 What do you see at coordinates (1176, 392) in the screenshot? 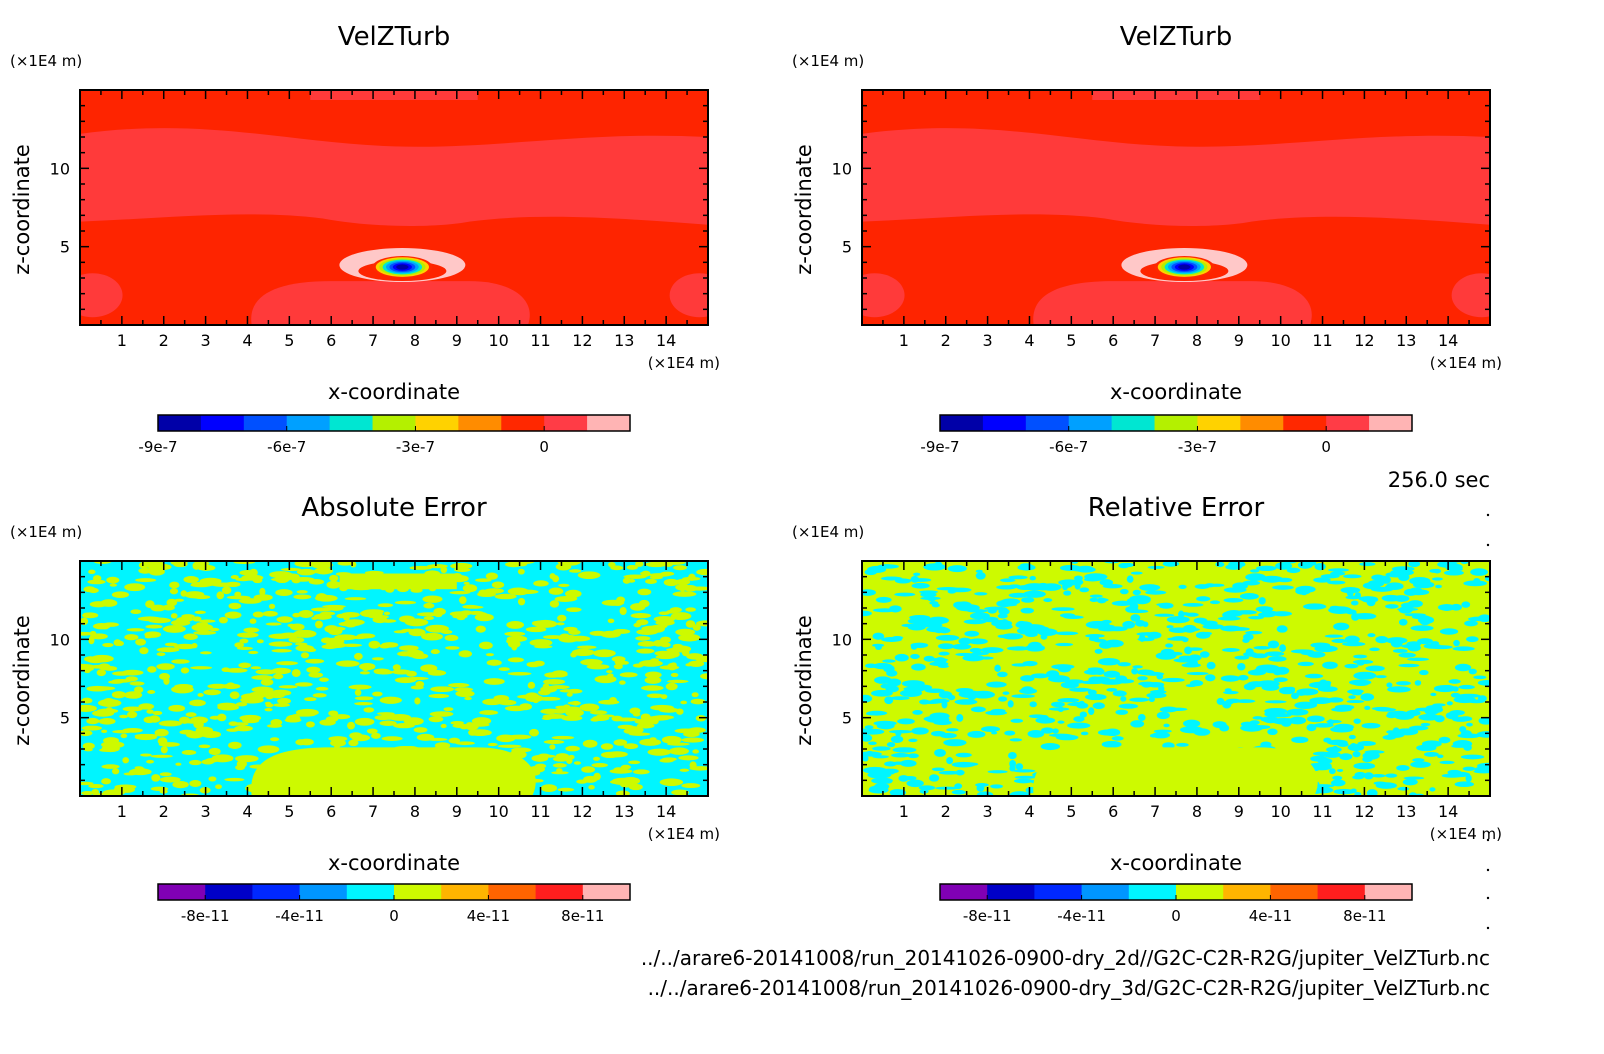
I see `x-axis-title: x-coordinate` at bounding box center [1176, 392].